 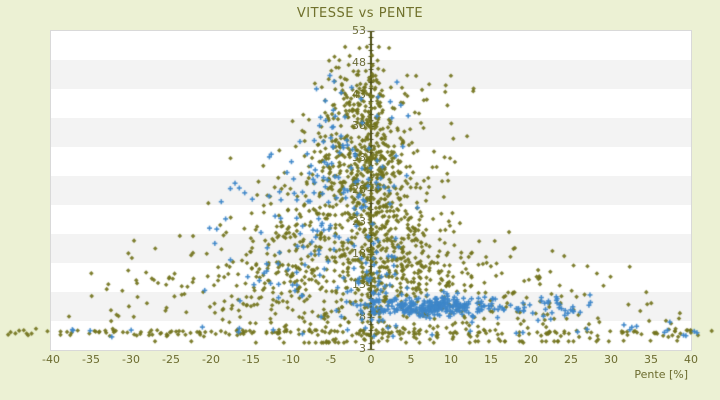 I want to click on x-tick-label: 5, so click(x=411, y=359).